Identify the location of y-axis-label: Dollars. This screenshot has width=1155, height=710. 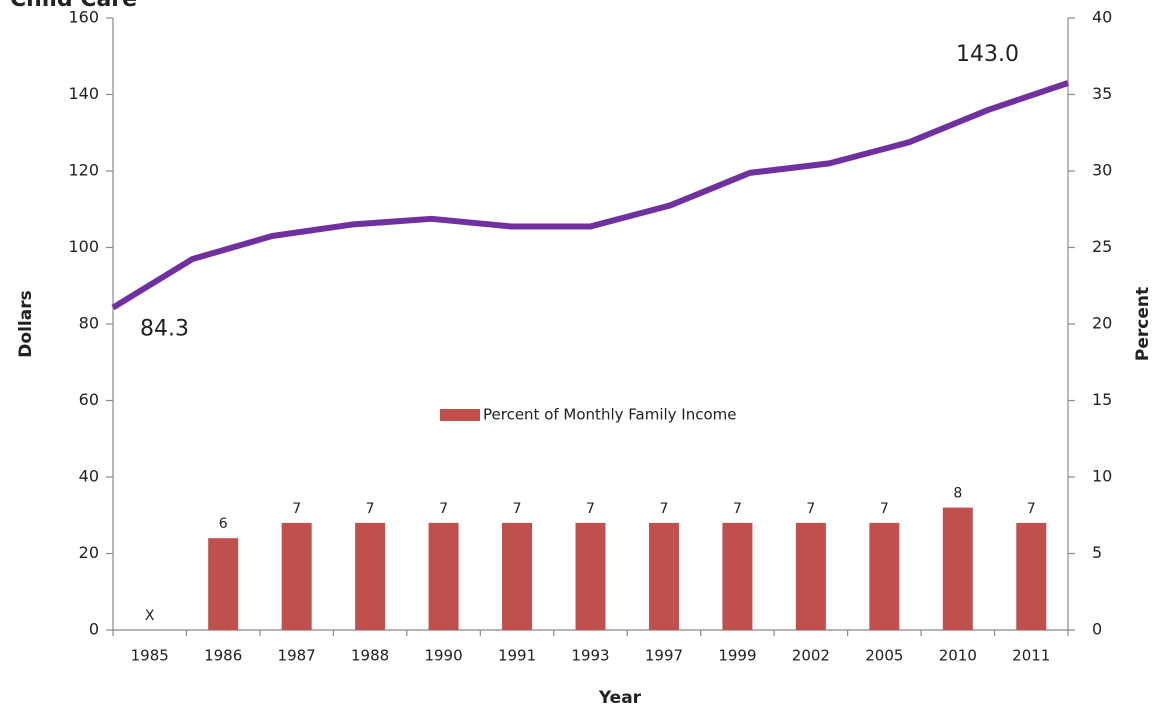
(26, 323).